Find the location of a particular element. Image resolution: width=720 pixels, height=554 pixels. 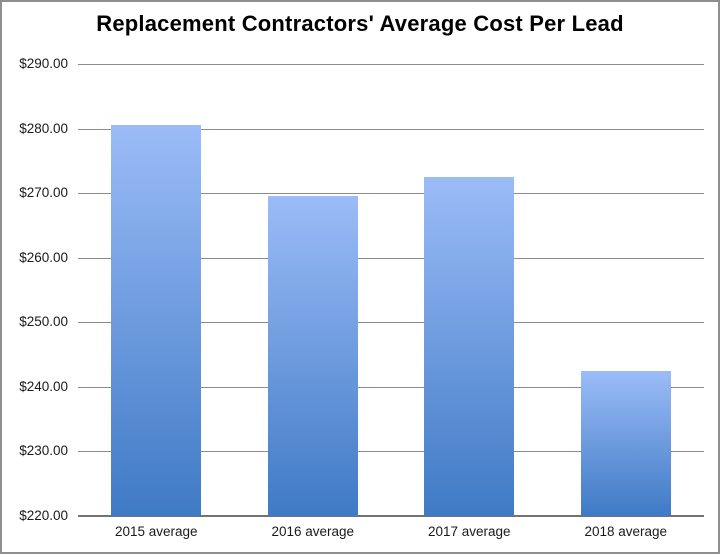

x-axis-category-label: 2017 average is located at coordinates (469, 531).